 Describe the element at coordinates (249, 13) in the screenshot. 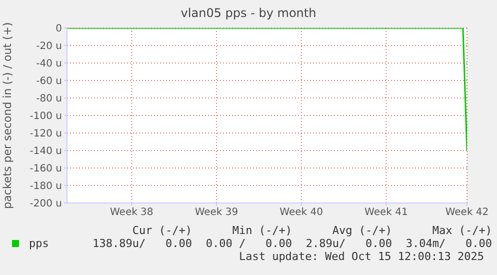

I see `chart-title: vlan05 pps - by month` at that location.